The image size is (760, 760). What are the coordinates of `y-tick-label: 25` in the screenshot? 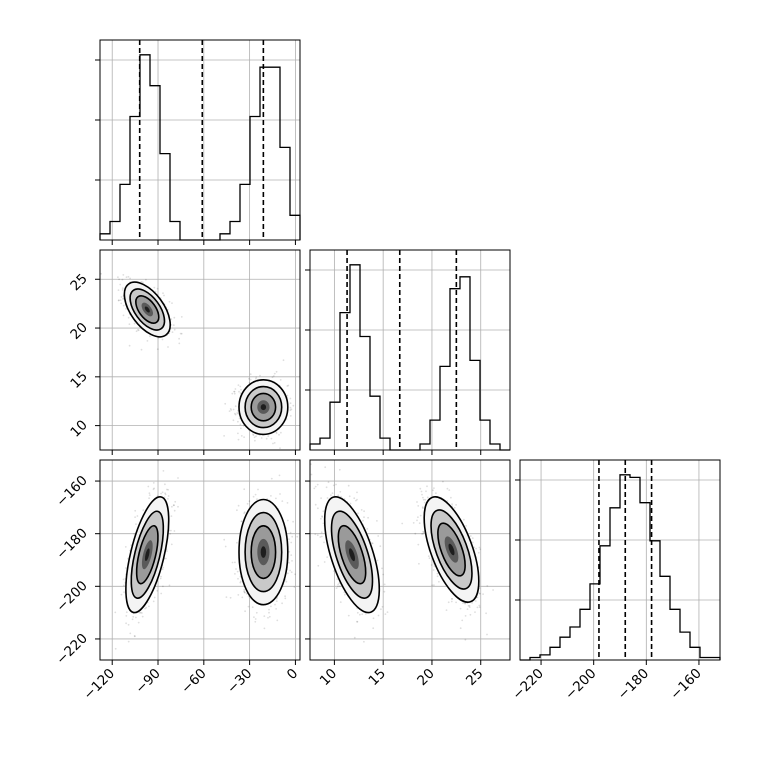 It's located at (78, 282).